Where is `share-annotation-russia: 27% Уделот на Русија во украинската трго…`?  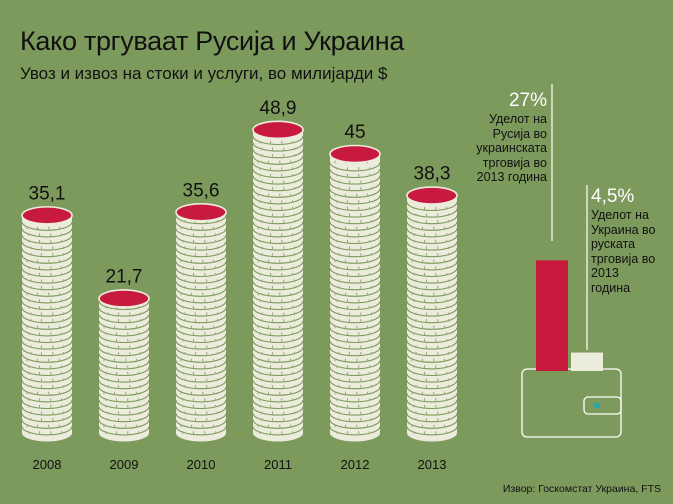
share-annotation-russia: 27% Уделот на Русија во украинската трго… is located at coordinates (492, 137).